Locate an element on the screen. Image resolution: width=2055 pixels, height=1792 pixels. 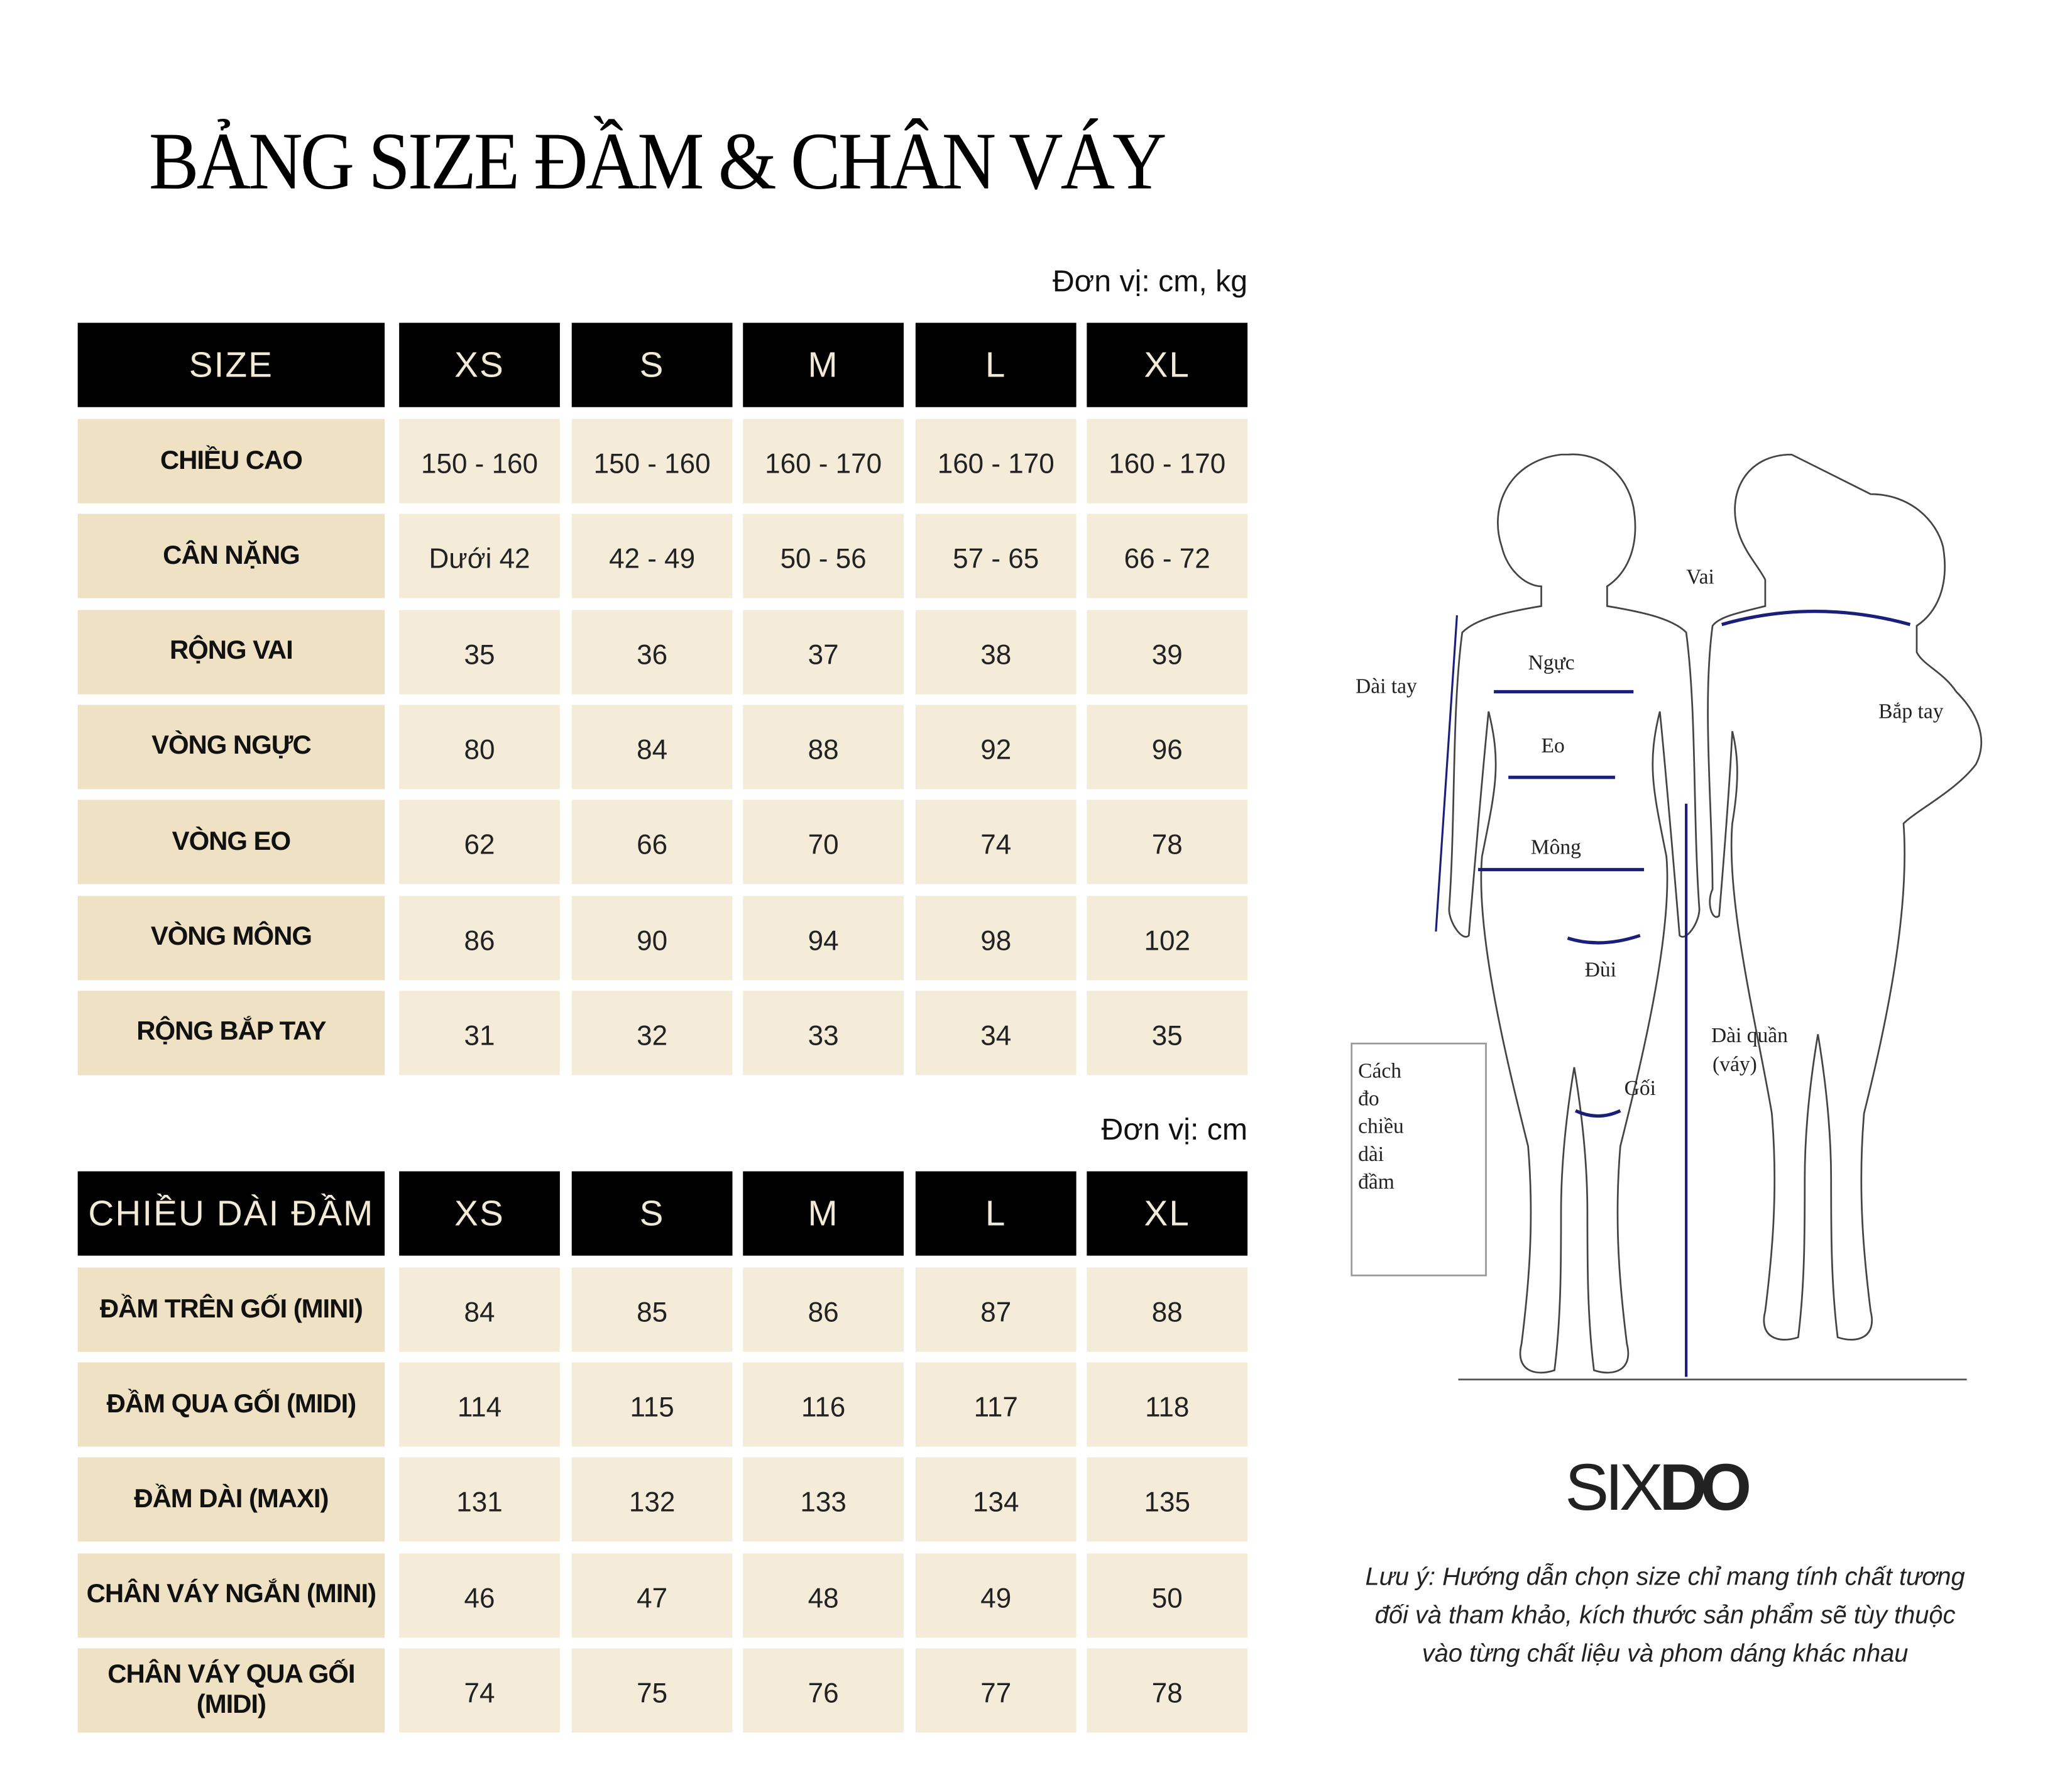
table-cell: 92 is located at coordinates (996, 747).